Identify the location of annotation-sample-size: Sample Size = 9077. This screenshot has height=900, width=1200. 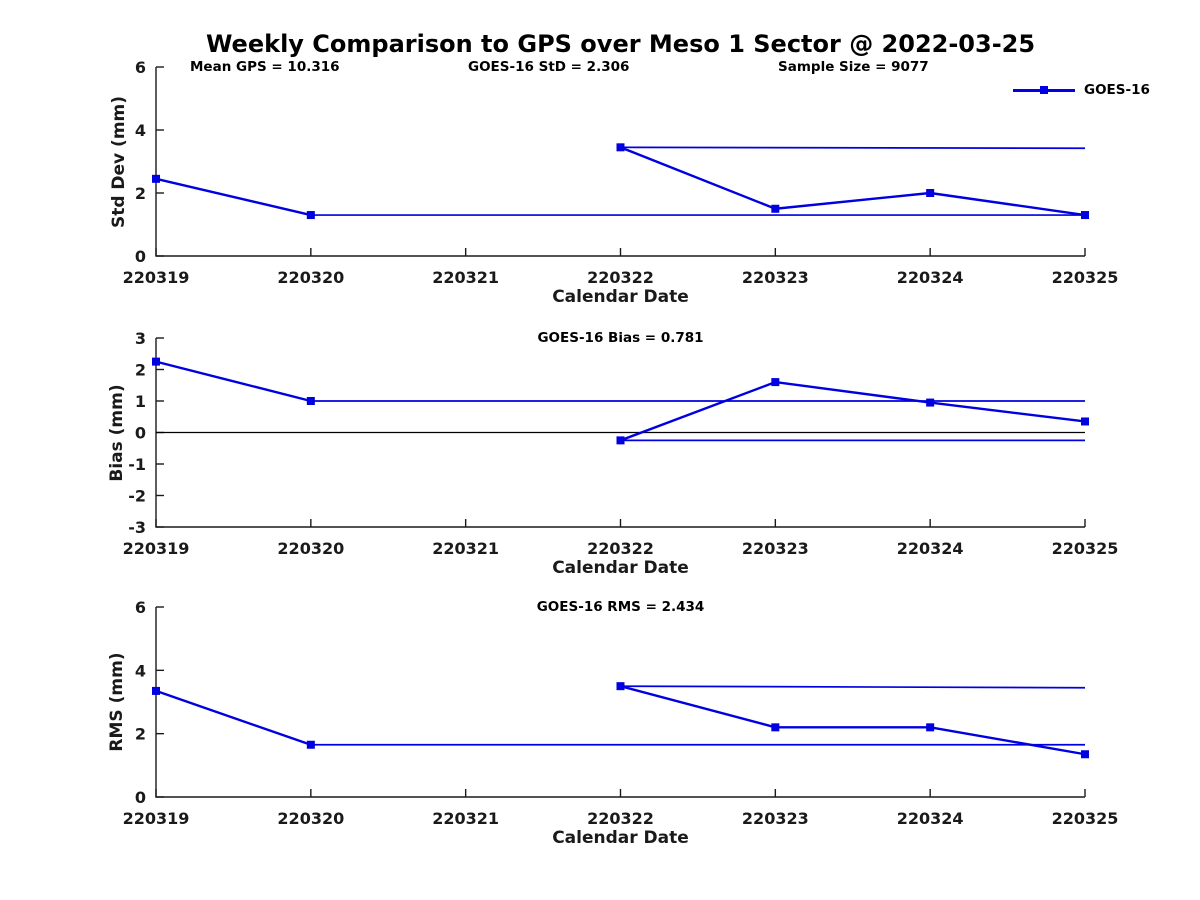
(853, 67).